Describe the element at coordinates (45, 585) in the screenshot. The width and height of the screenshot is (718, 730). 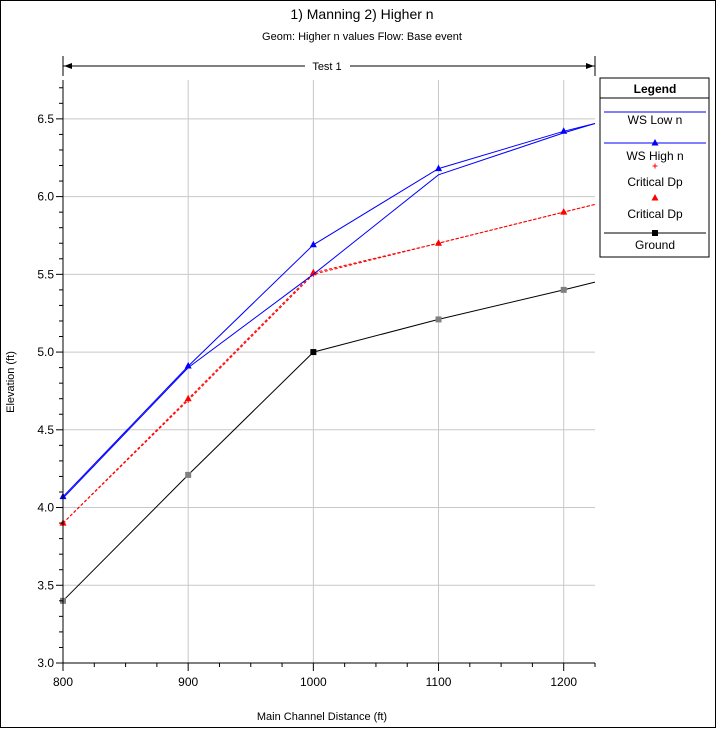
I see `y-tick-label-3.5: 3.5` at that location.